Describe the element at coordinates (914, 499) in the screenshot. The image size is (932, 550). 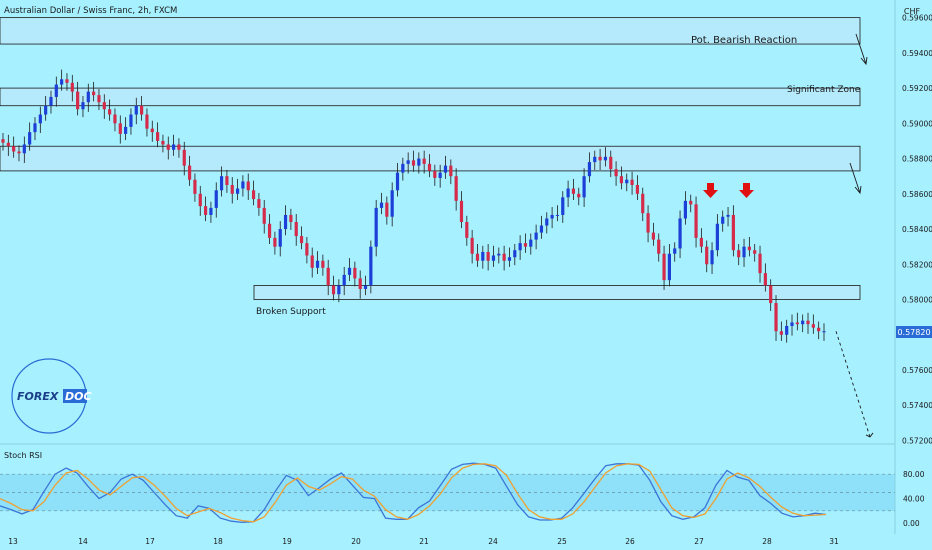
I see `rsi-axis: 80.00 40.00 0.00` at that location.